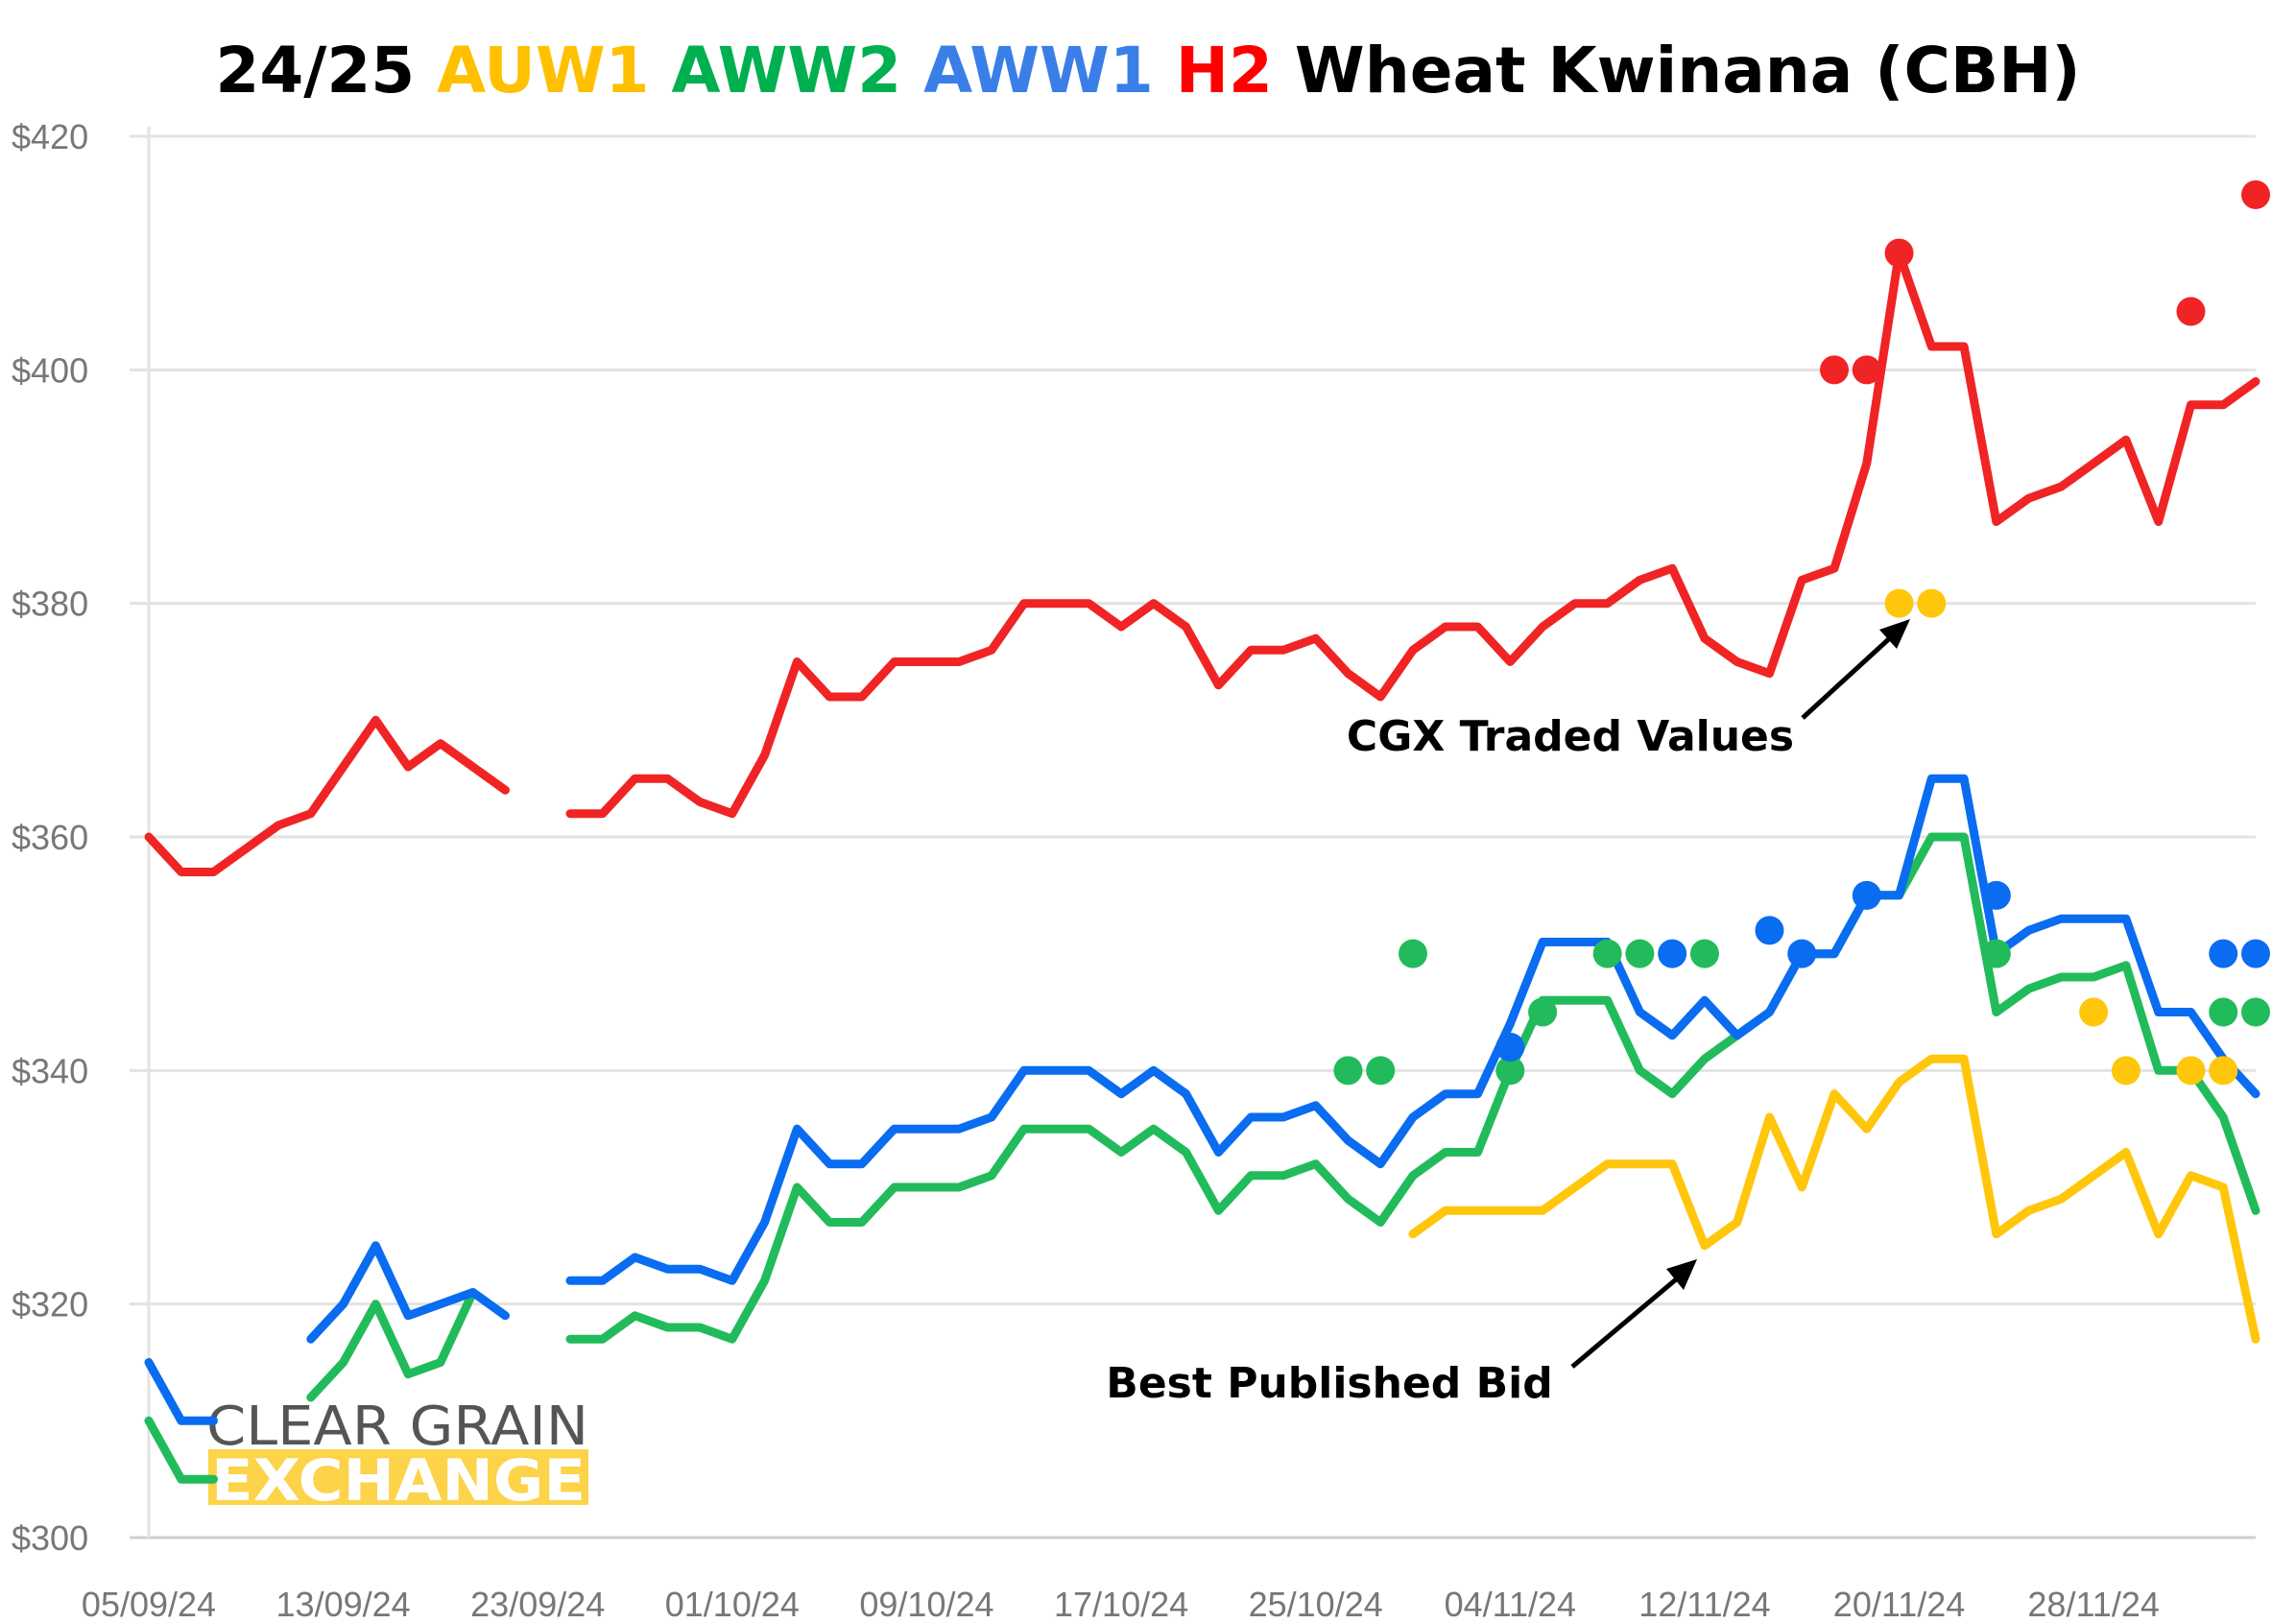  Describe the element at coordinates (1627, 1321) in the screenshot. I see `arrow-bid` at that location.